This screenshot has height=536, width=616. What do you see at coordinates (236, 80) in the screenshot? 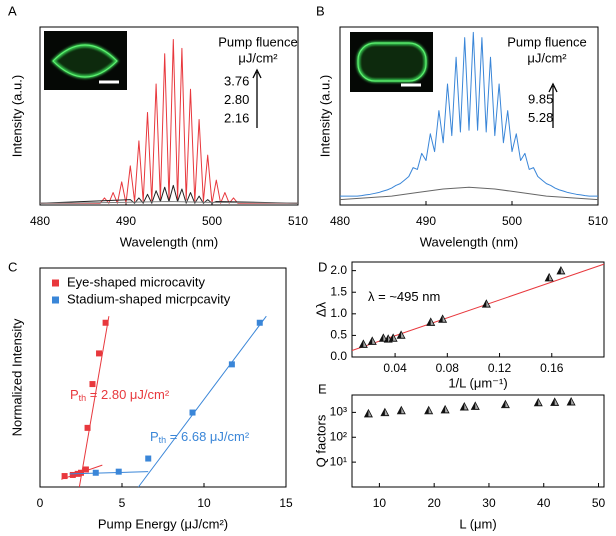
I see `legend-entry: 3.76` at bounding box center [236, 80].